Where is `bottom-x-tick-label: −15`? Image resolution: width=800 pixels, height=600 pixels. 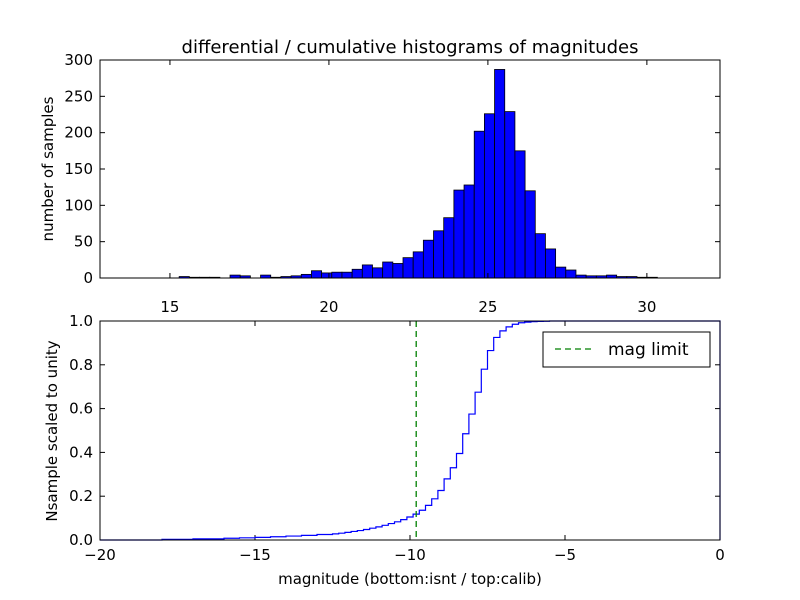 bottom-x-tick-label: −15 is located at coordinates (255, 555).